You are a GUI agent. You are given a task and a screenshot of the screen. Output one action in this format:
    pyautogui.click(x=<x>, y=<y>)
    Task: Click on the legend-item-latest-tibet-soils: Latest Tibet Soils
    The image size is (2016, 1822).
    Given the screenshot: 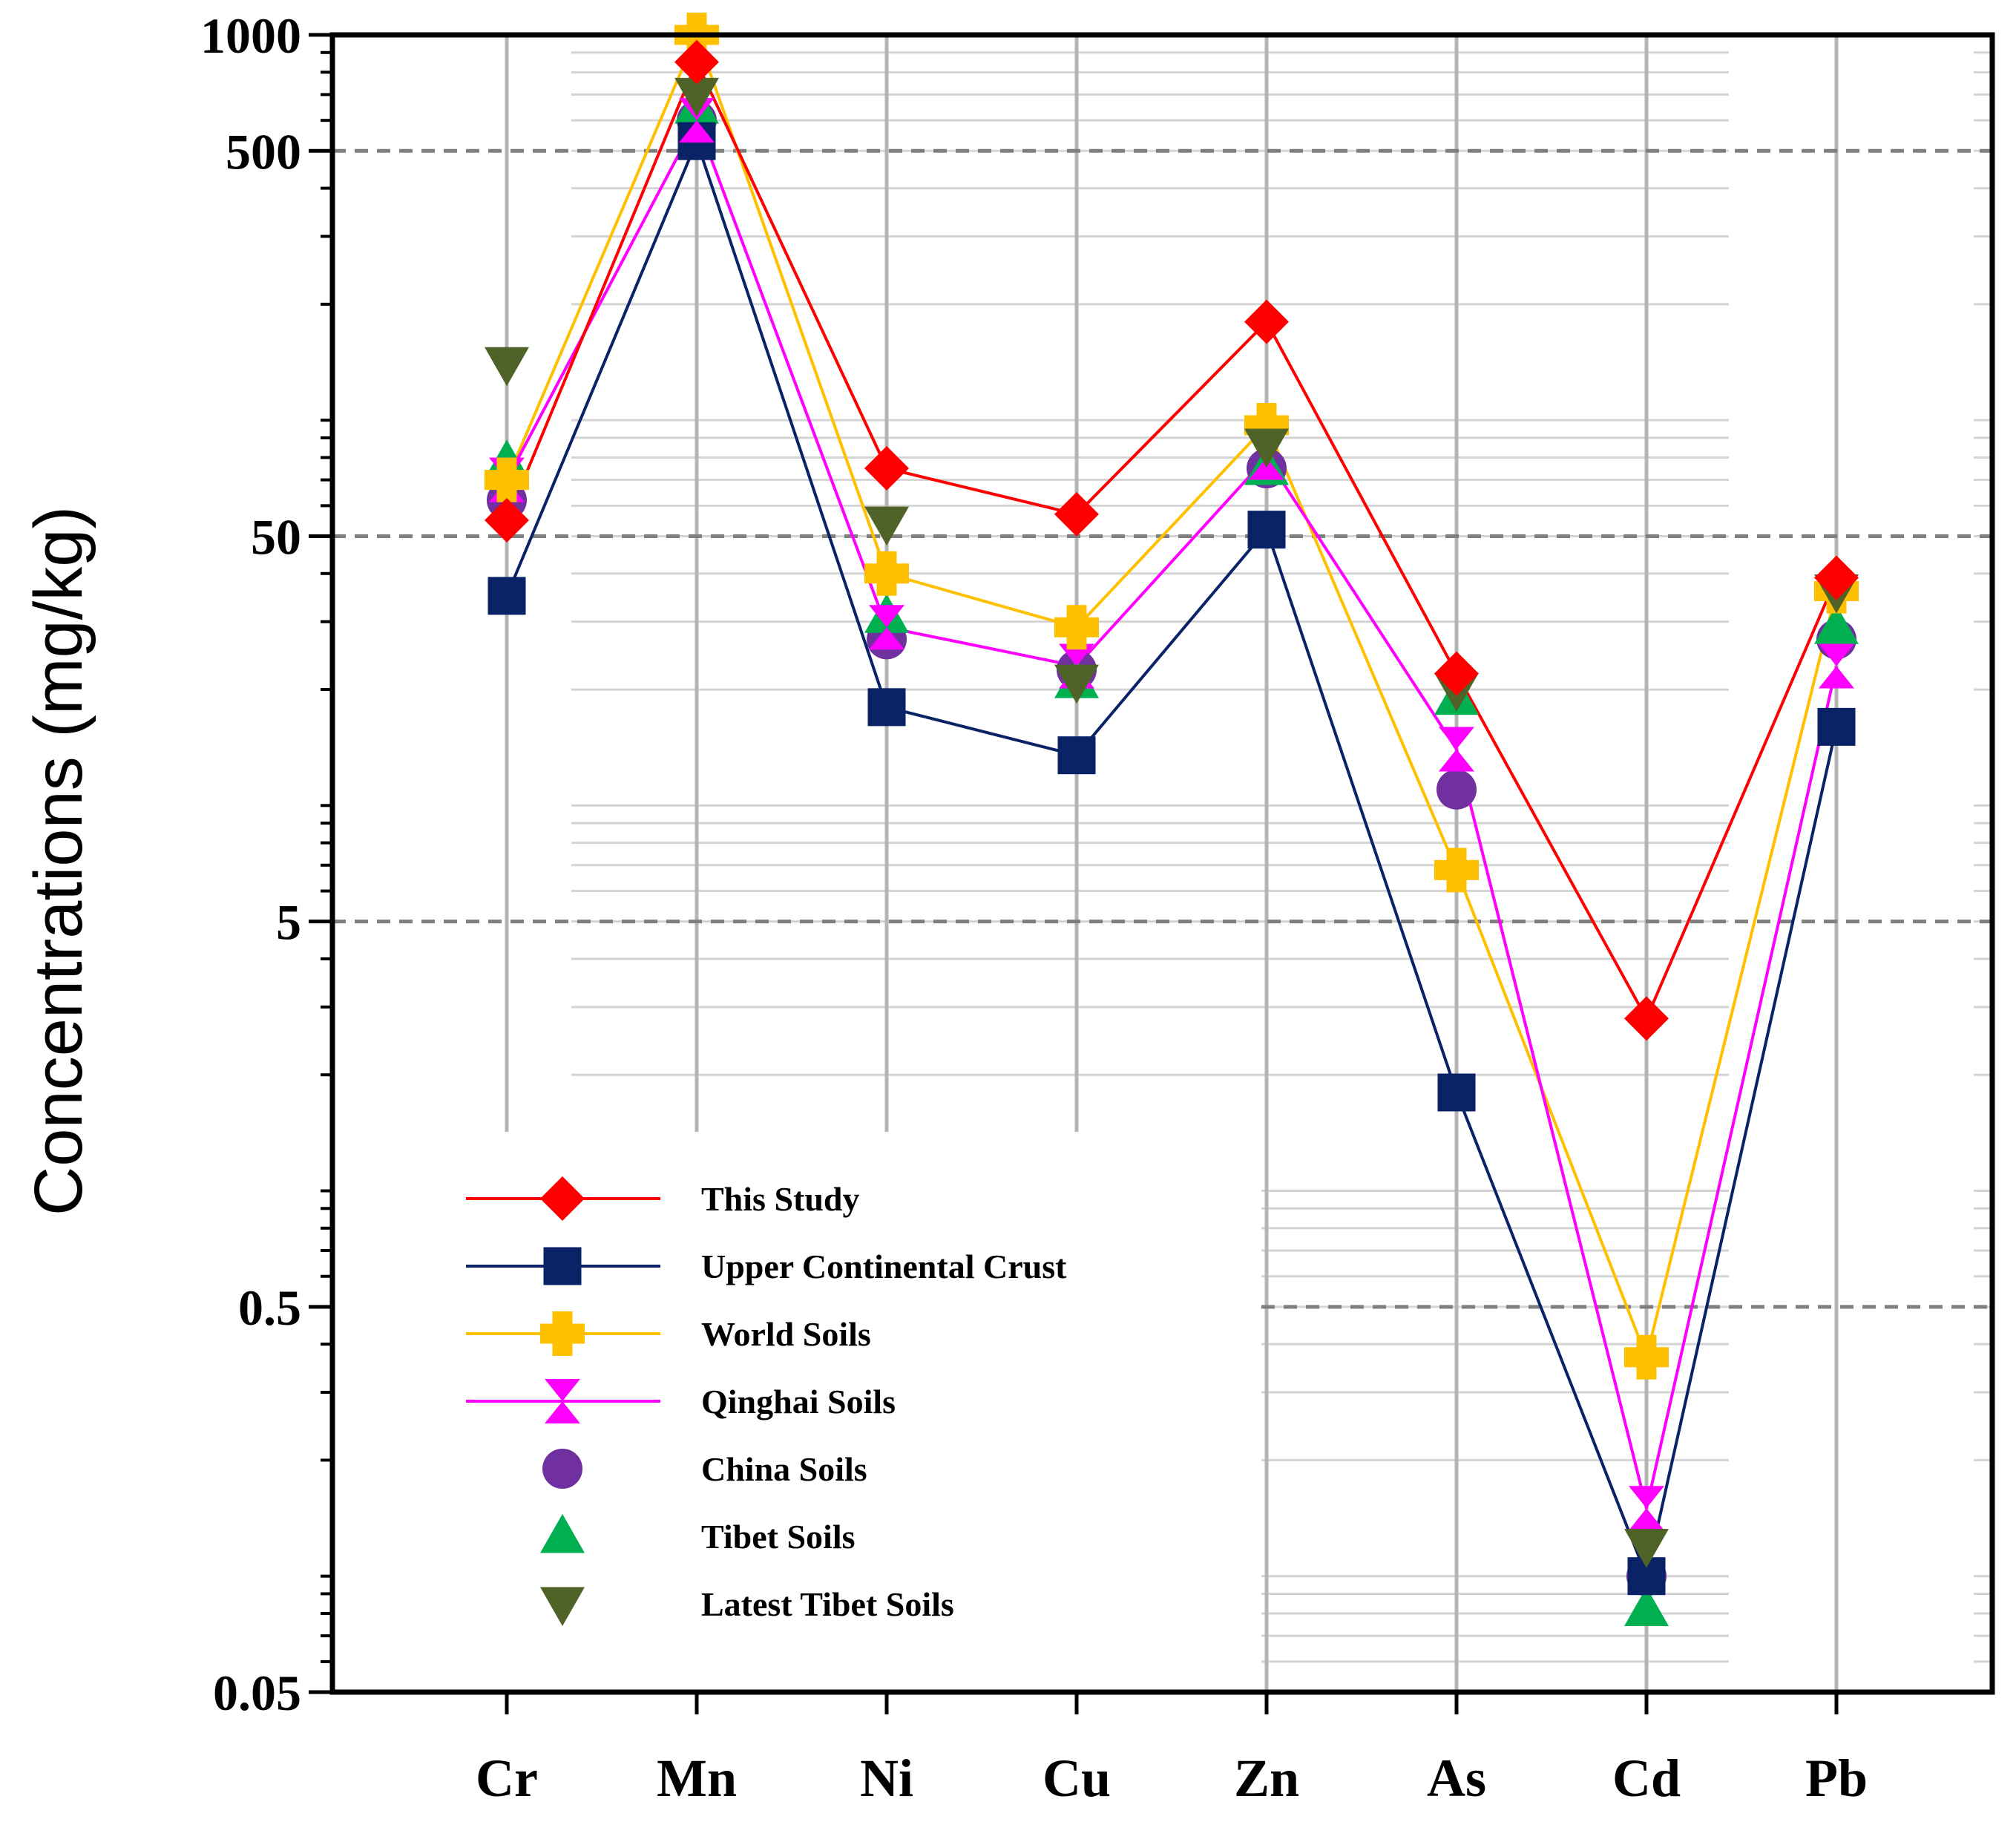 What is the action you would take?
    pyautogui.click(x=747, y=1605)
    